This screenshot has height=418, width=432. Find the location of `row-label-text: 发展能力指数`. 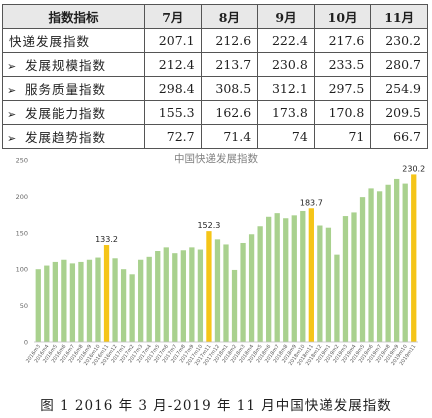

row-label-text: 发展能力指数 is located at coordinates (66, 113).